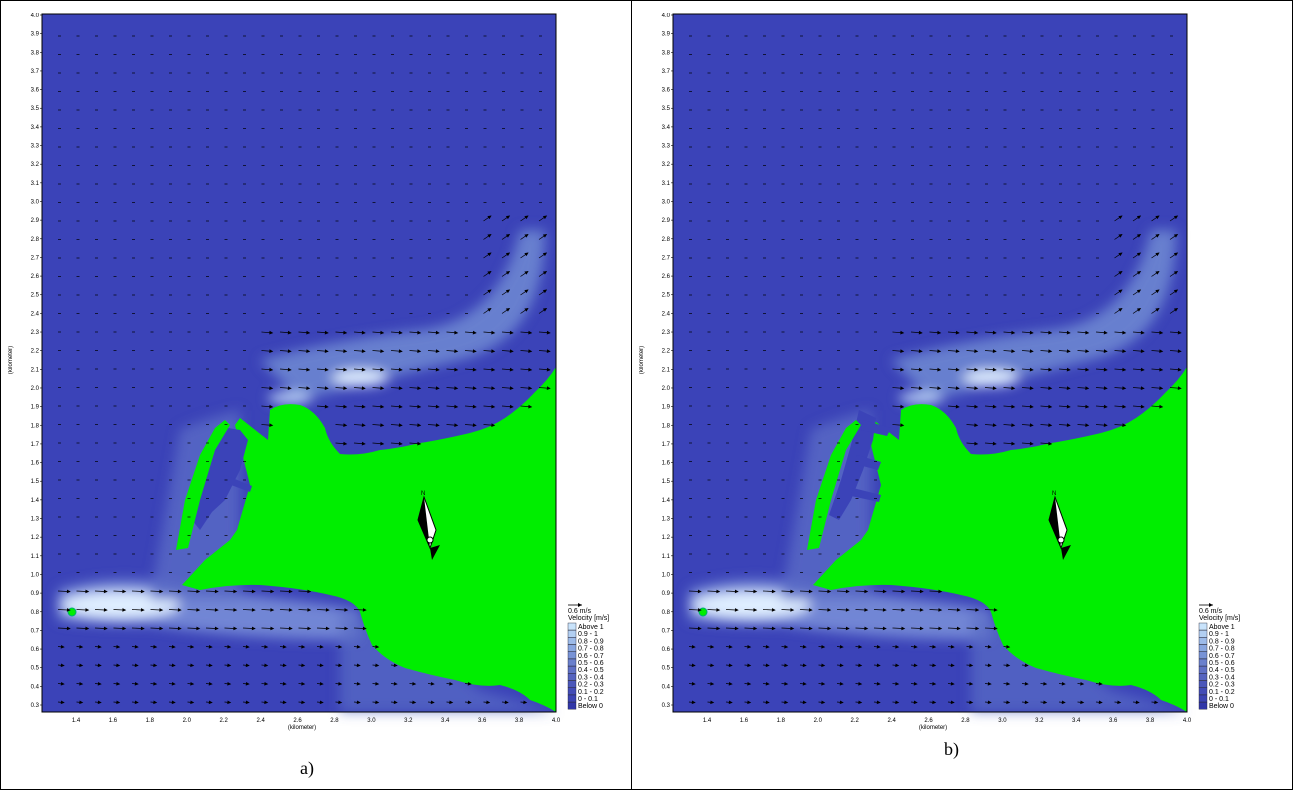 Image resolution: width=1293 pixels, height=792 pixels. Describe the element at coordinates (35, 650) in the screenshot. I see `y-tick-label: 0.6` at that location.